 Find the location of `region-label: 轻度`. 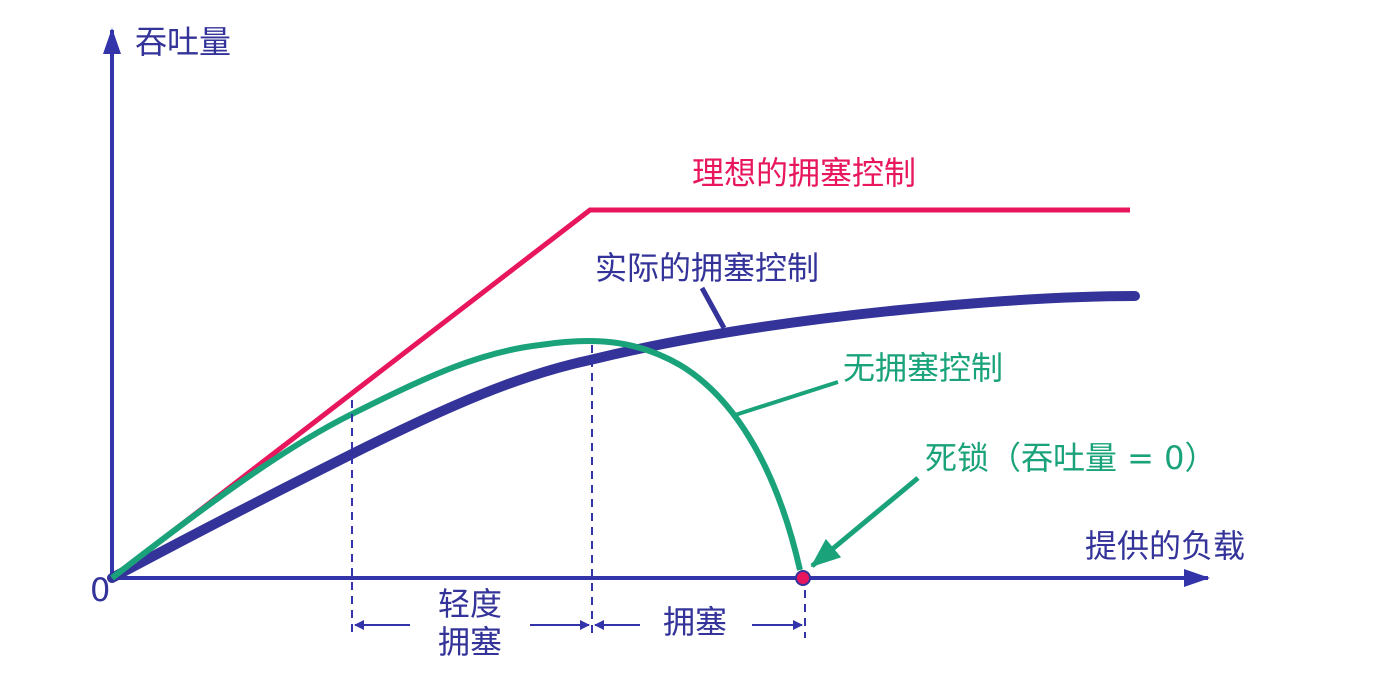

region-label: 轻度 is located at coordinates (470, 604).